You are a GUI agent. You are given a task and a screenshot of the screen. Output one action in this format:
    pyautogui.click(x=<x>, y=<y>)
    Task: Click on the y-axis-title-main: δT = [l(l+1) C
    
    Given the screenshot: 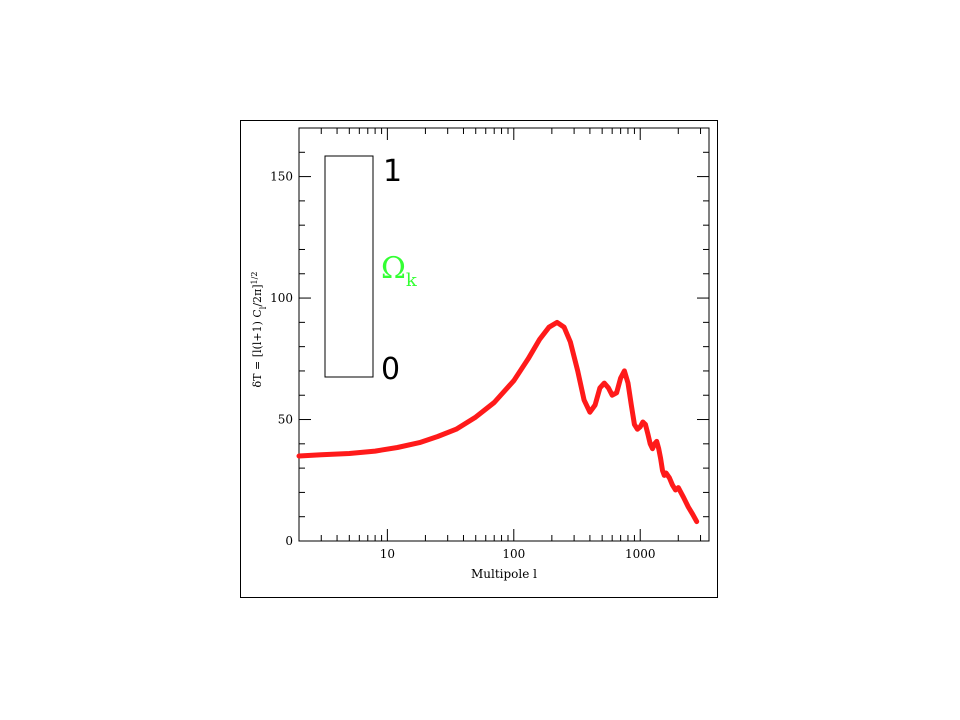 What is the action you would take?
    pyautogui.click(x=257, y=348)
    